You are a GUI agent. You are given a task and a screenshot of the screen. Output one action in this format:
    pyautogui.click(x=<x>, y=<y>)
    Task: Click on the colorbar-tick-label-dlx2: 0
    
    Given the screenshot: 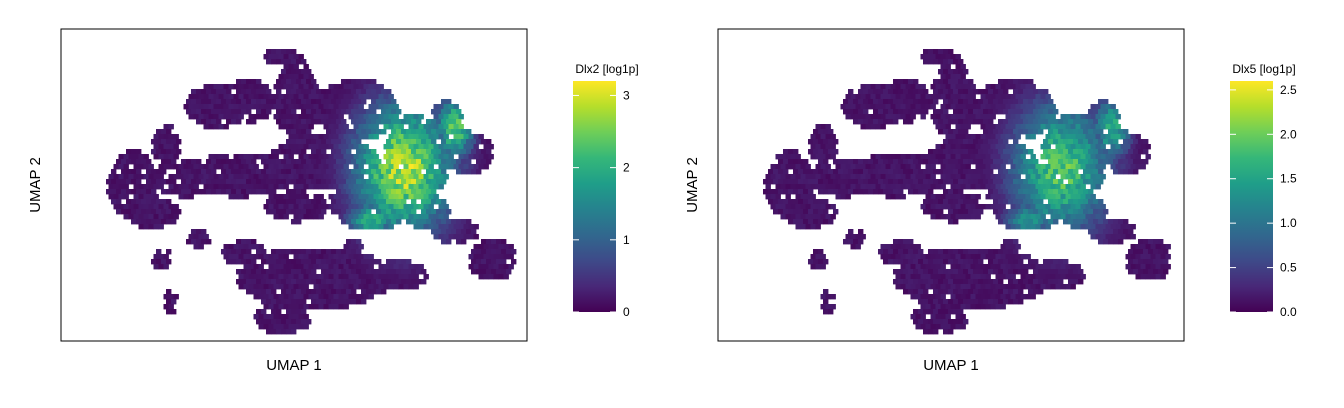 What is the action you would take?
    pyautogui.click(x=626, y=312)
    